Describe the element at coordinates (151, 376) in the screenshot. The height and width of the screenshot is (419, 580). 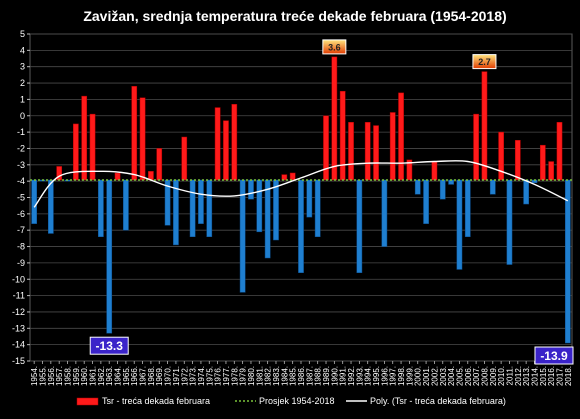
I see `x-tick-label: 1968.` at that location.